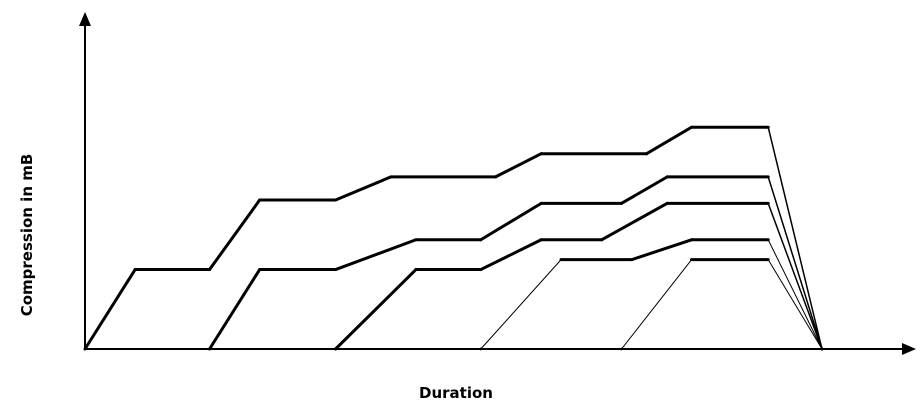  Describe the element at coordinates (27, 235) in the screenshot. I see `y-axis-title: Compression in mB` at that location.